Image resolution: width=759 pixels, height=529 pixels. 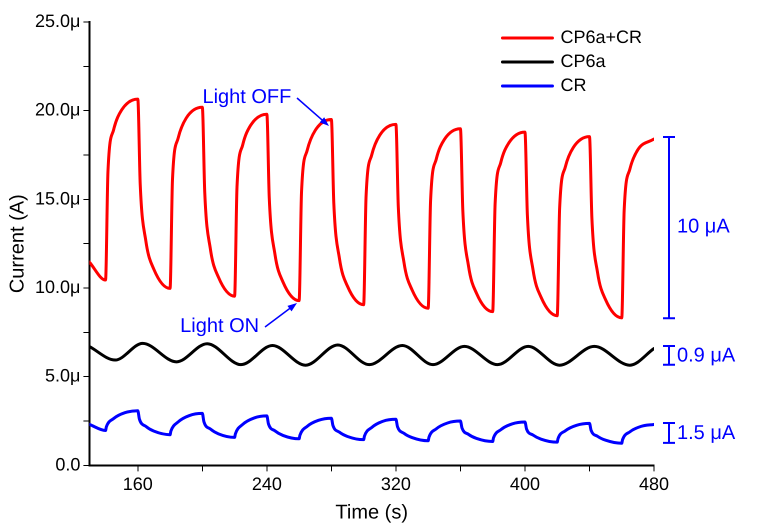 I want to click on x-axis-title: Time (s), so click(x=371, y=513).